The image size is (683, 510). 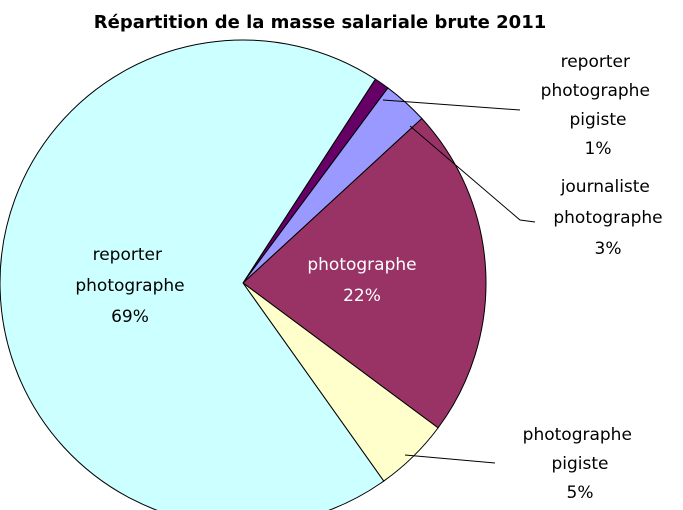 I want to click on value-label: 69%, so click(x=130, y=317).